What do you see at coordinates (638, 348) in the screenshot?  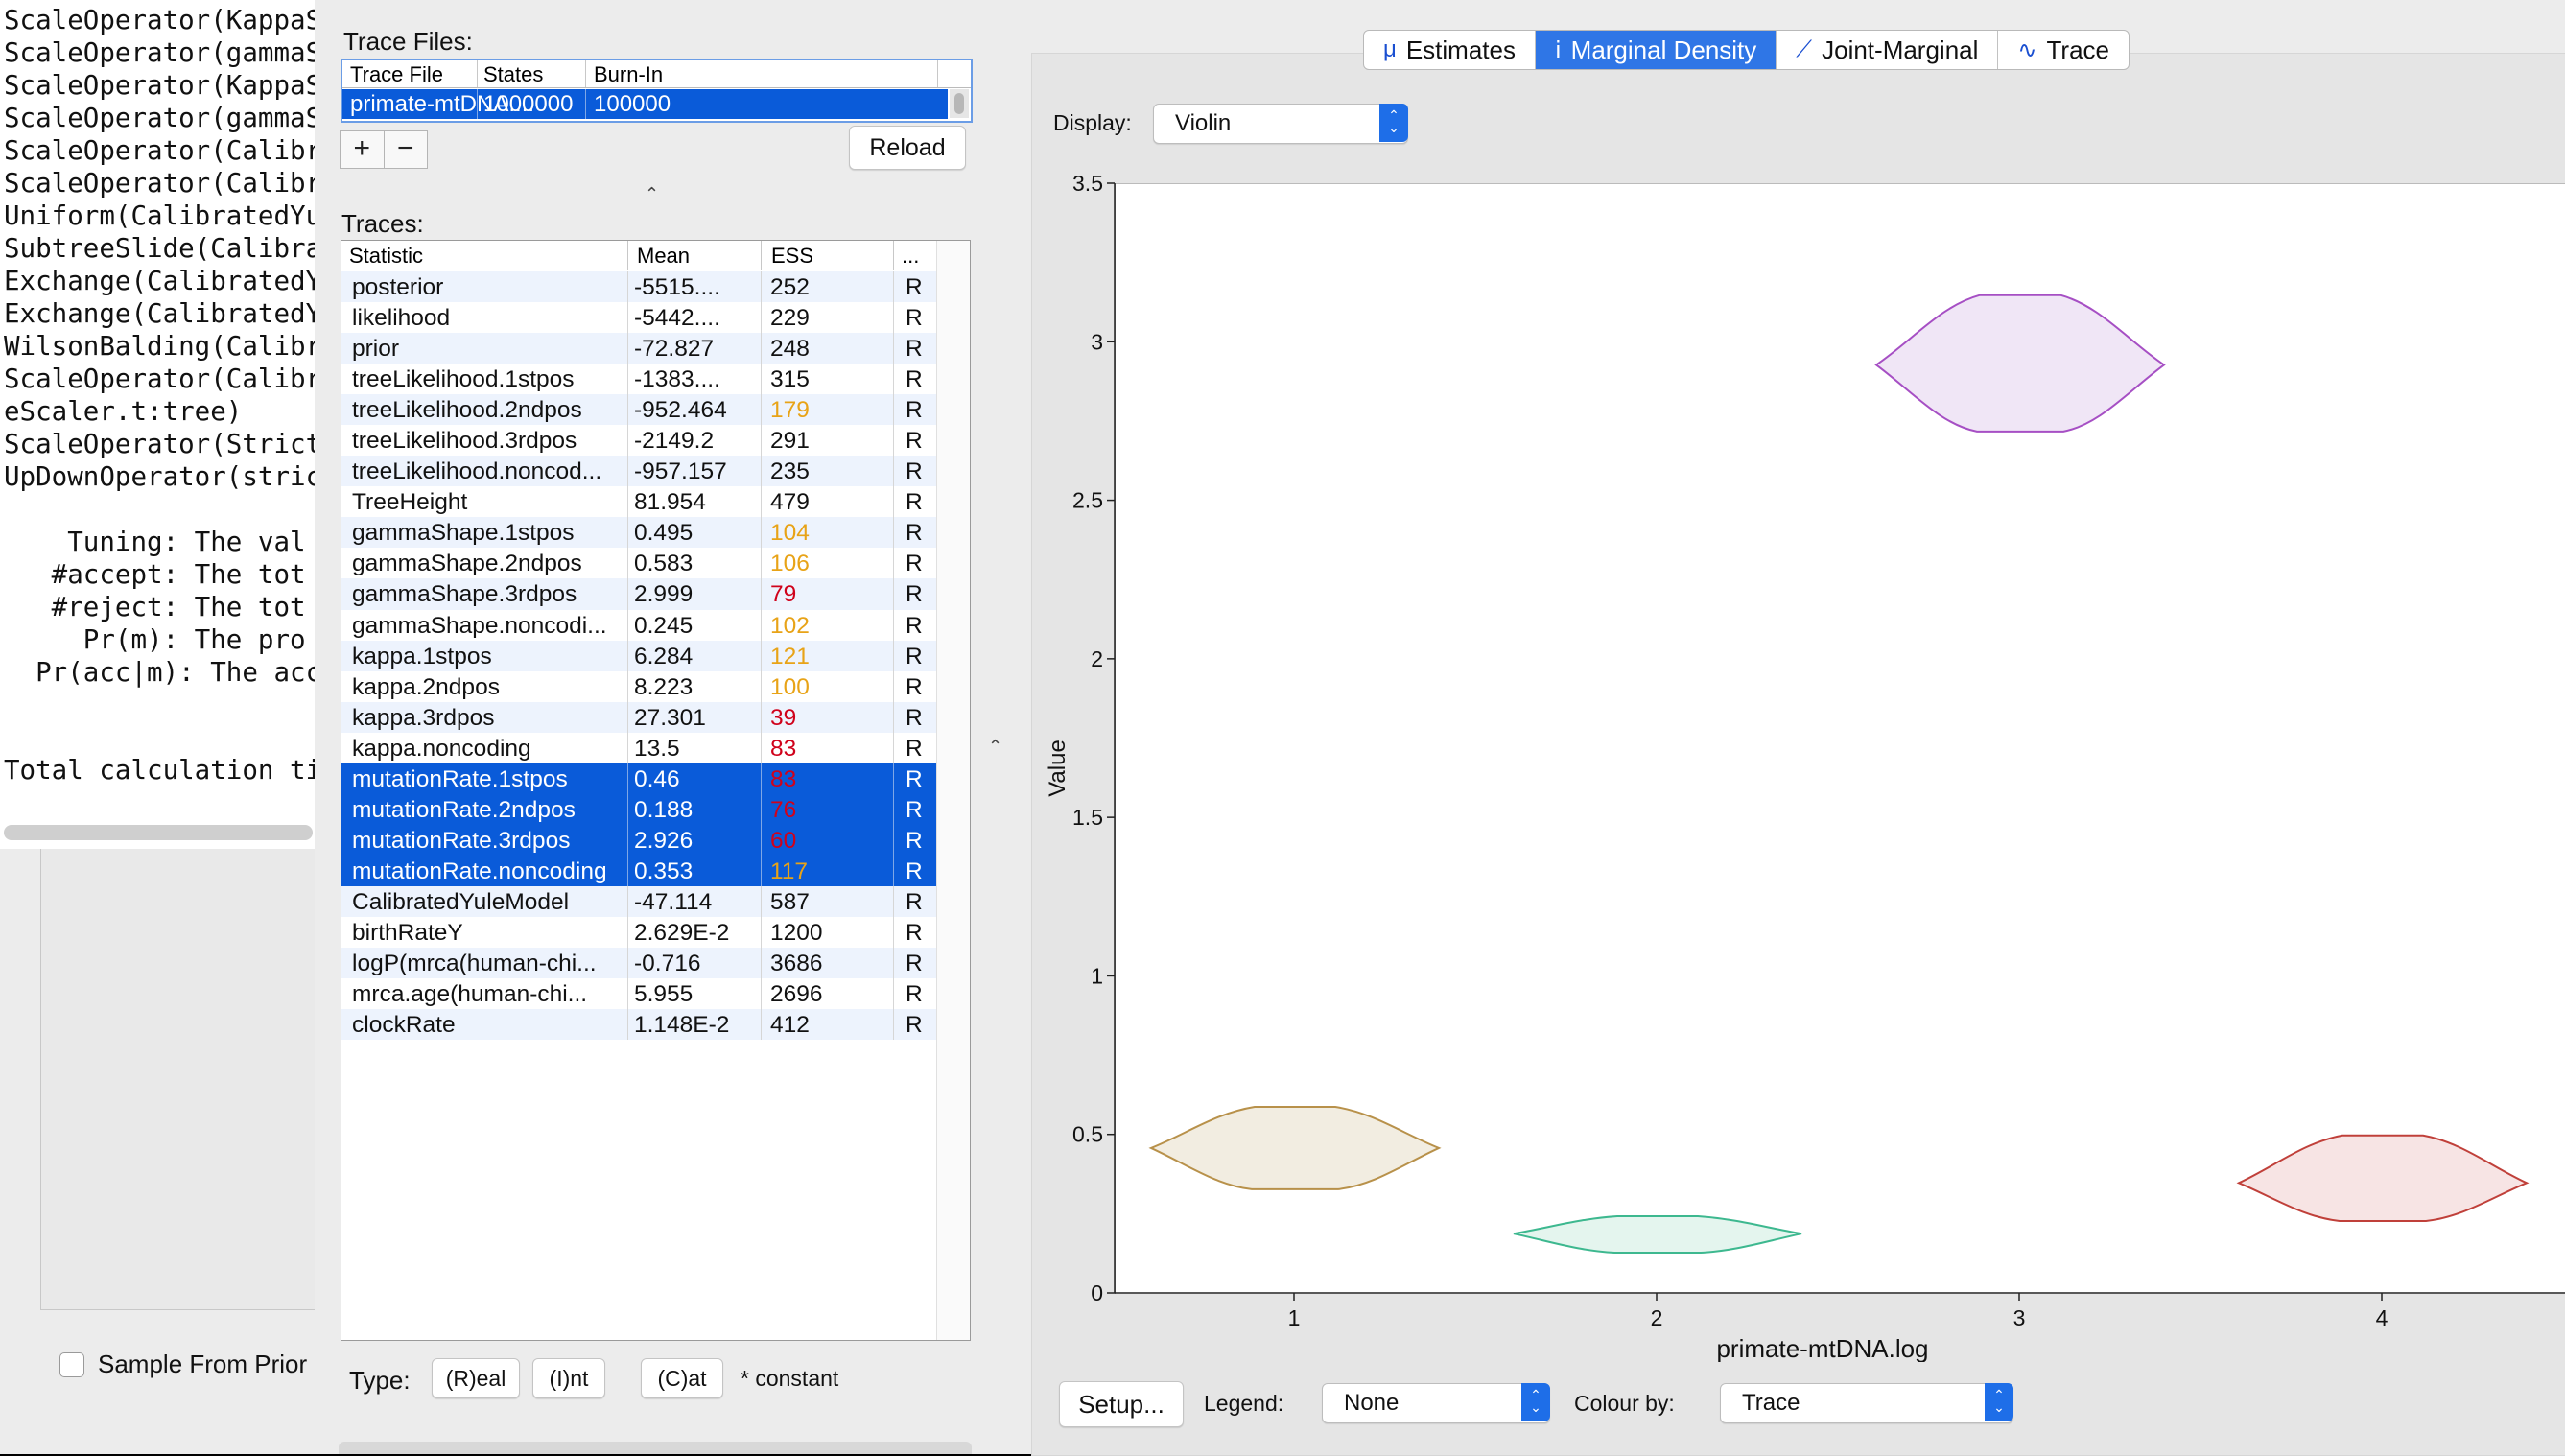 I see `trace-row: prior -72.827 248 R` at bounding box center [638, 348].